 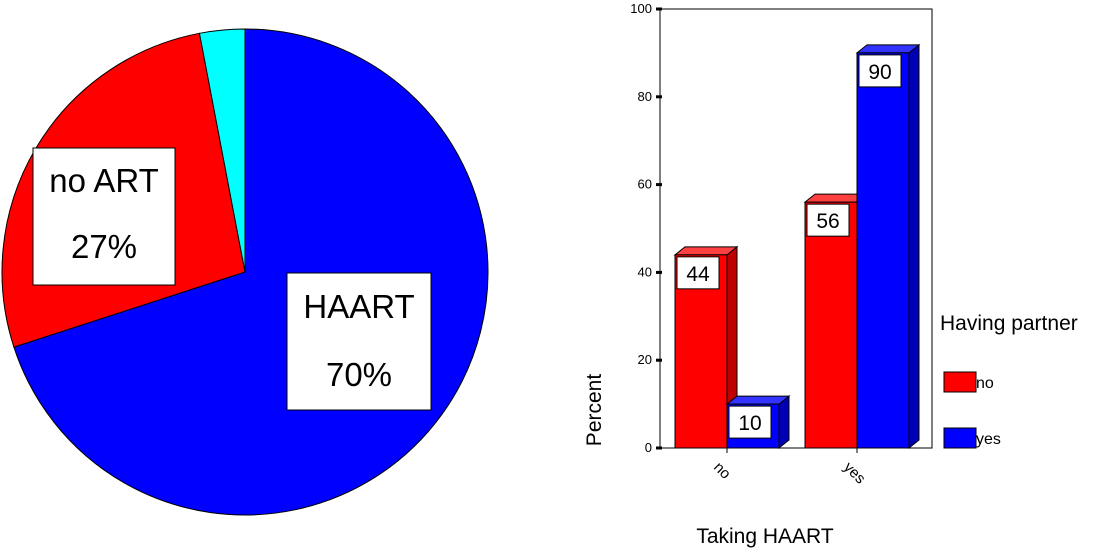 What do you see at coordinates (784, 422) in the screenshot?
I see `bar-side-yes-no` at bounding box center [784, 422].